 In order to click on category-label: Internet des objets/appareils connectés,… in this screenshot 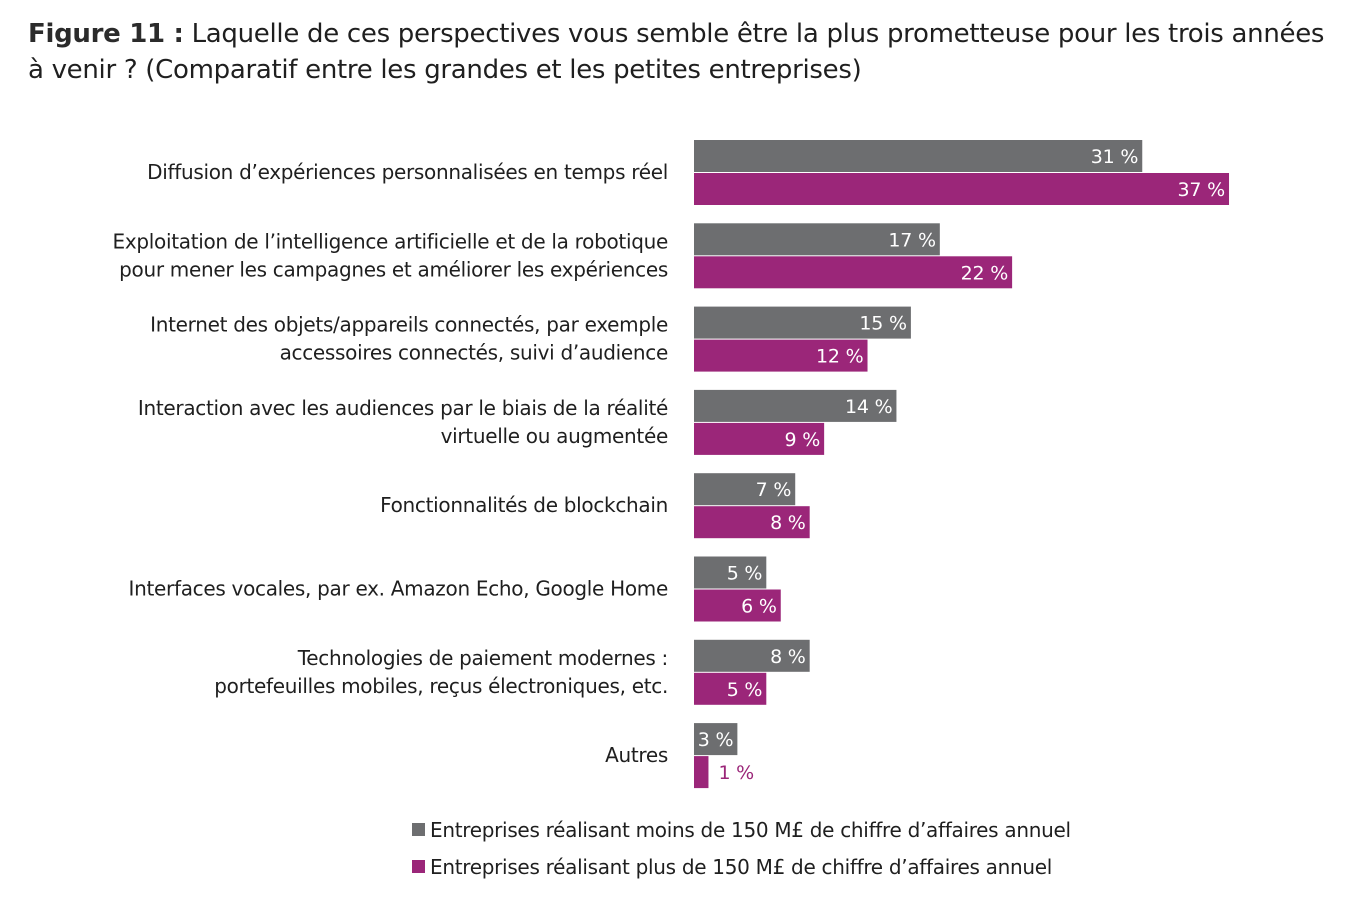, I will do `click(409, 339)`.